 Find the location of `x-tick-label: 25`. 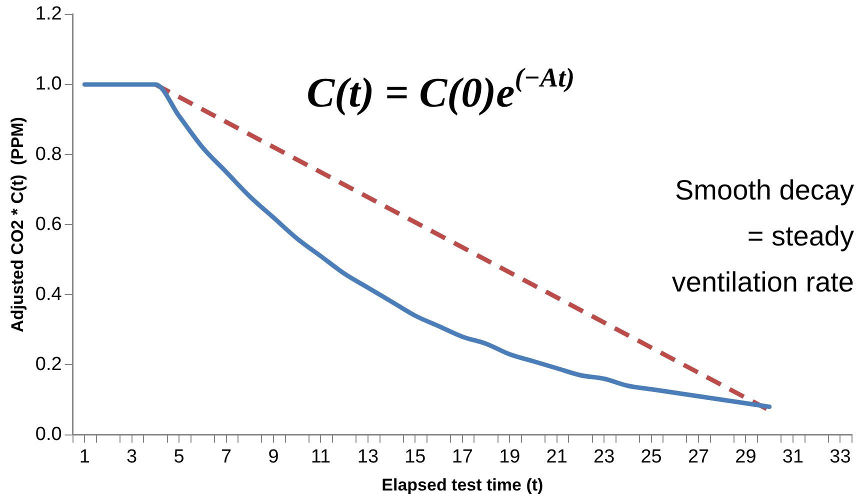

x-tick-label: 25 is located at coordinates (651, 457).